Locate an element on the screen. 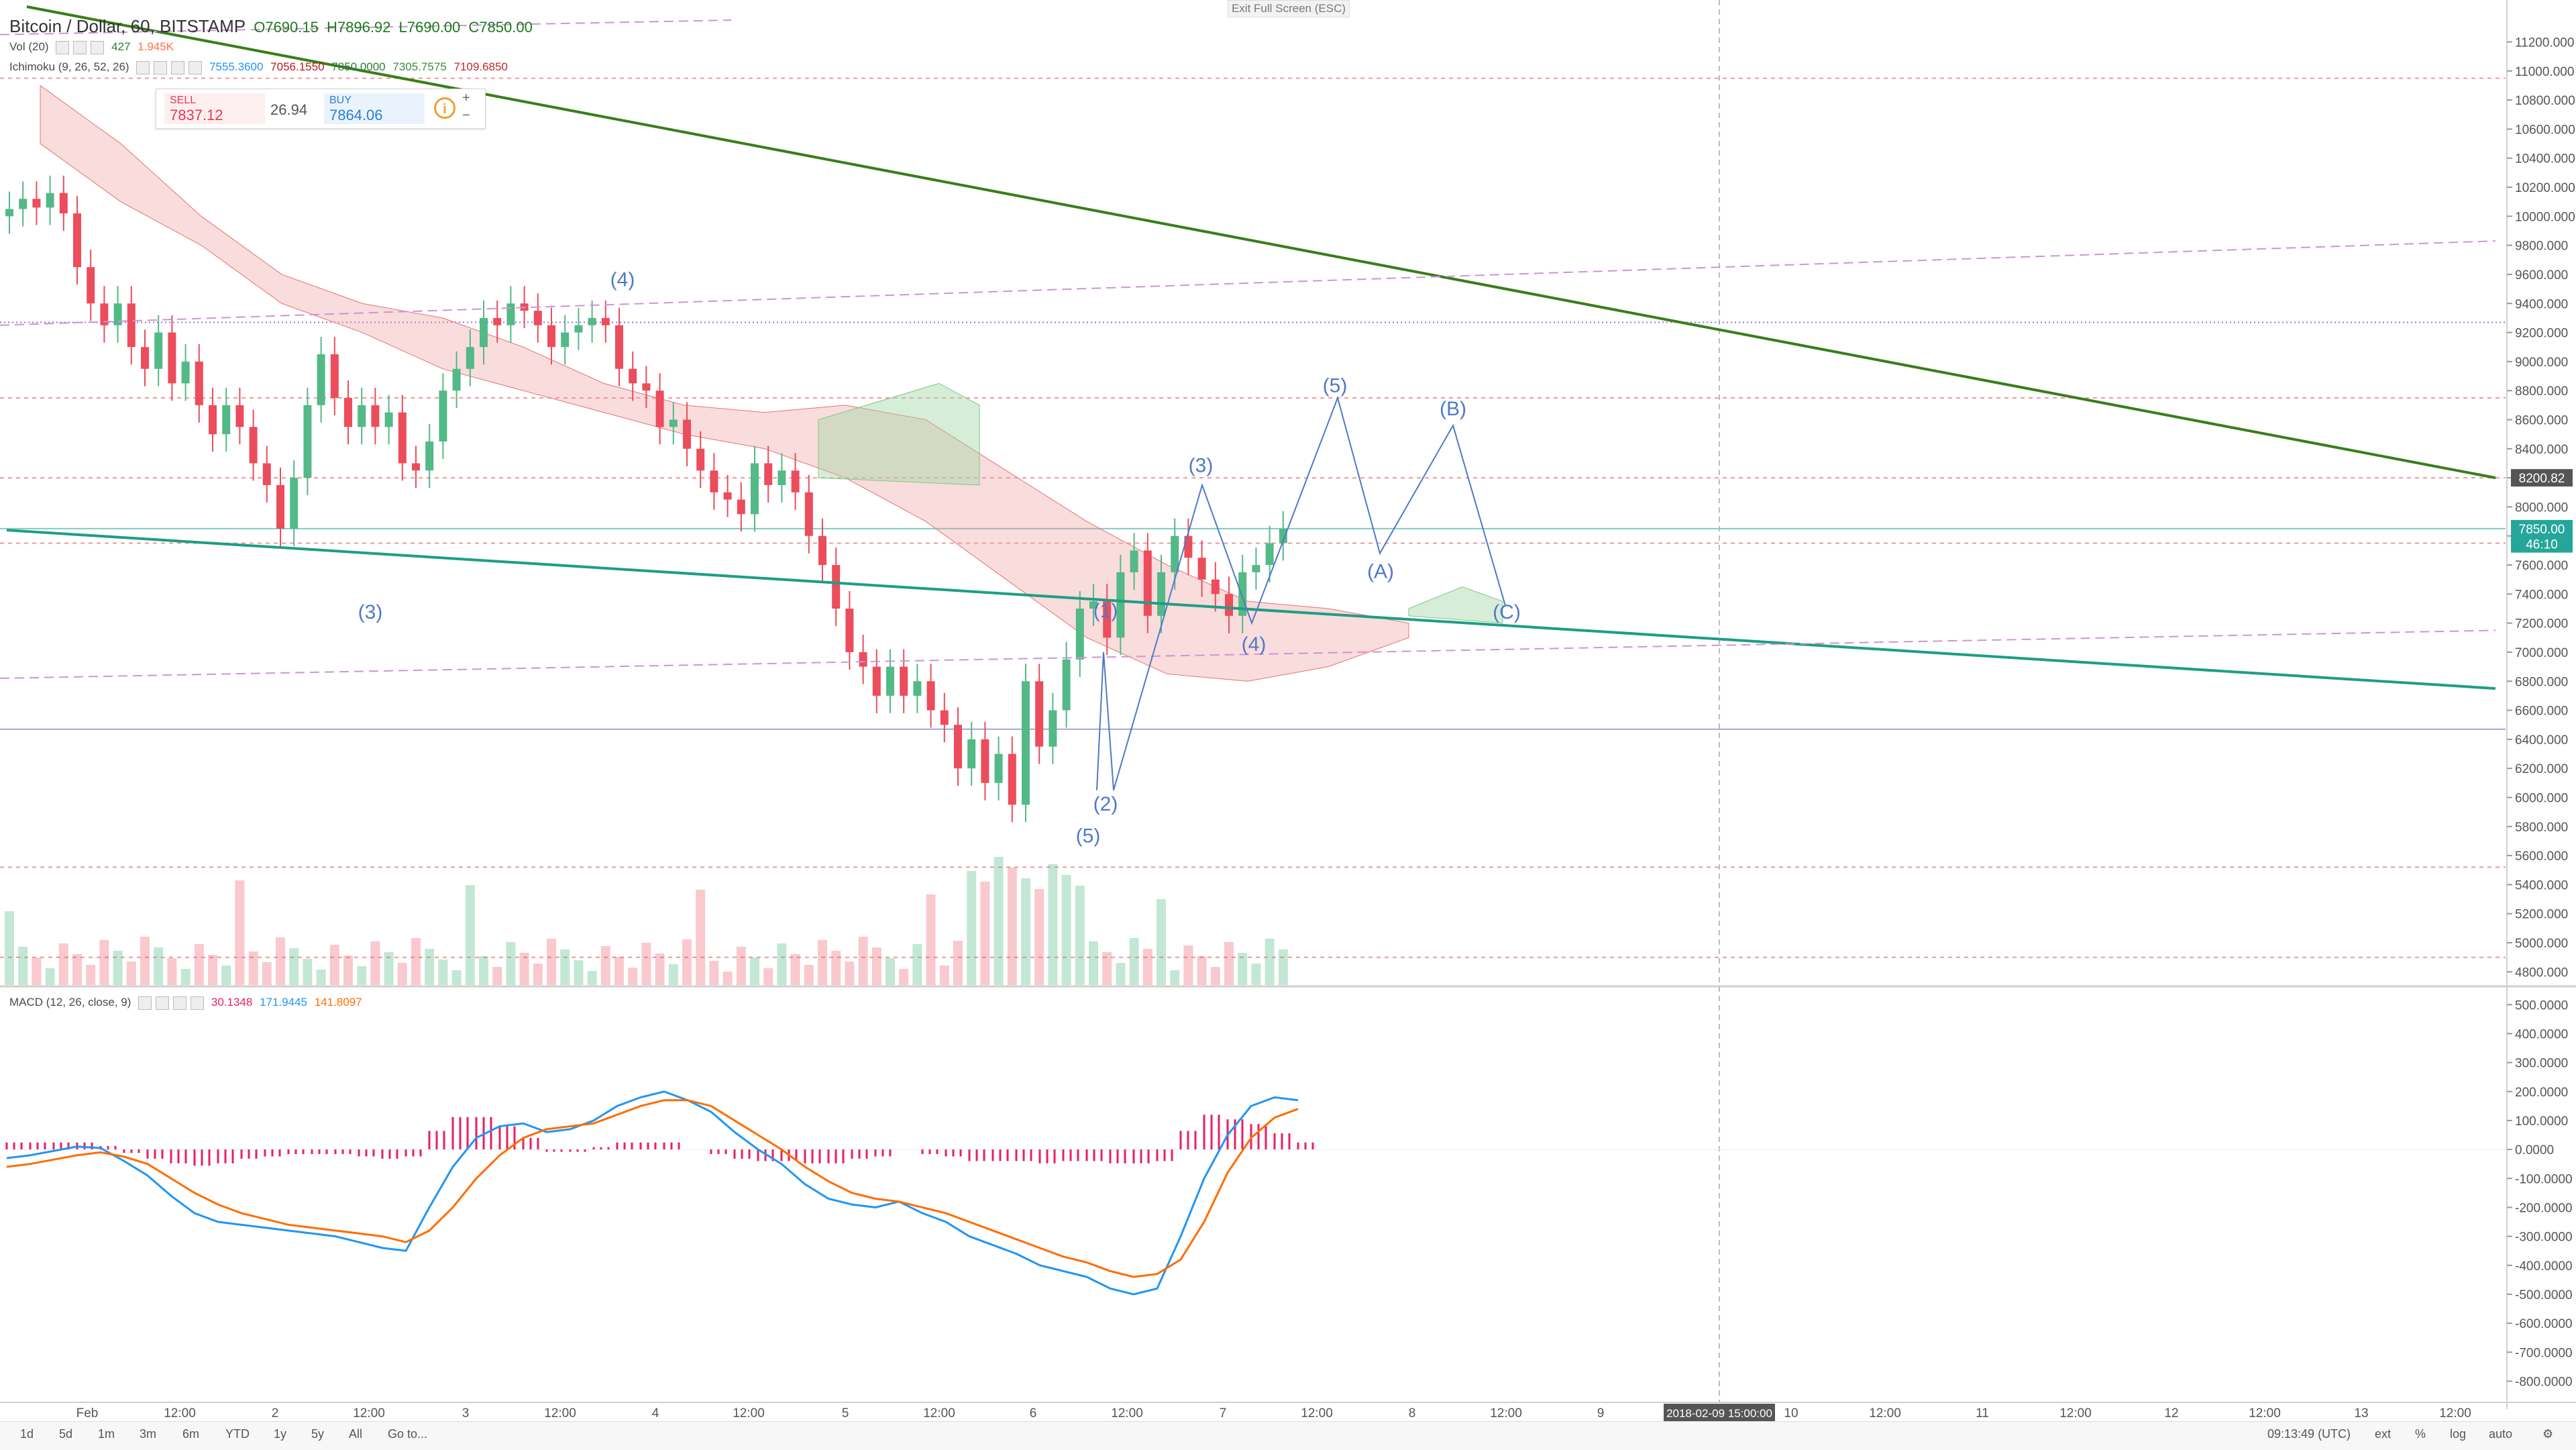 The image size is (2576, 1450). time-label: 10 is located at coordinates (1791, 1413).